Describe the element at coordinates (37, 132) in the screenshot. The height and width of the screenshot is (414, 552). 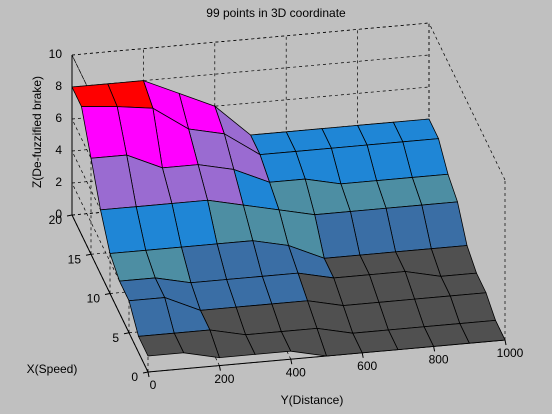
I see `z-axis-label: Z(De-fuzzified brake)` at that location.